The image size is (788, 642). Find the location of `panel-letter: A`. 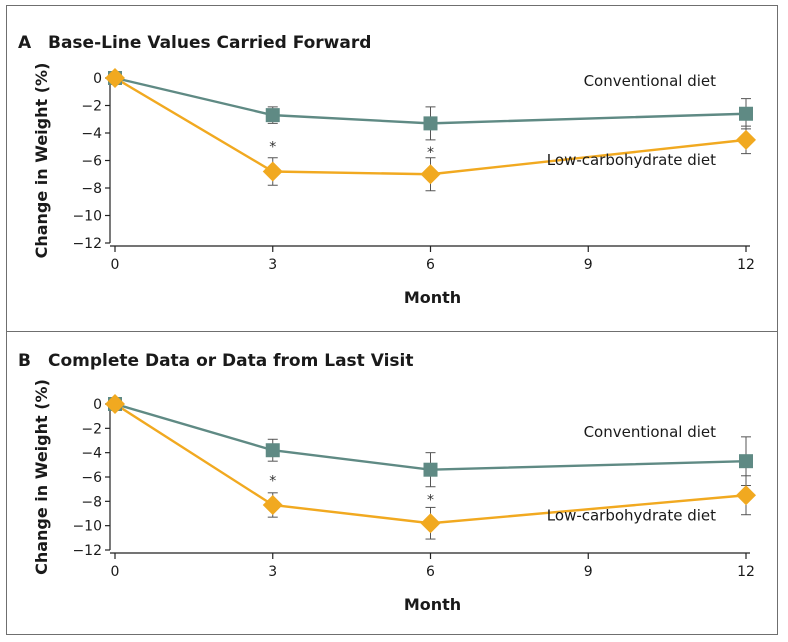

panel-letter: A is located at coordinates (25, 43).